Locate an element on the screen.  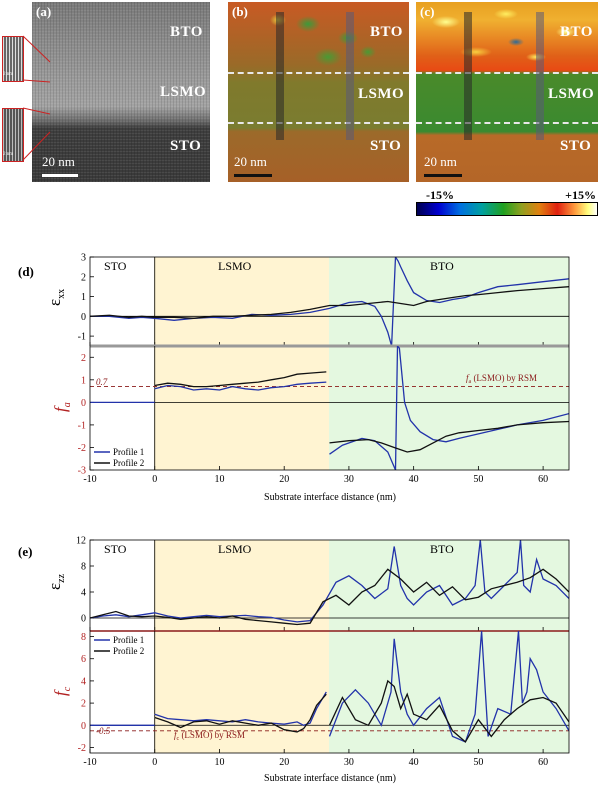
d_bottom-xtick-label: 40 is located at coordinates (414, 479).